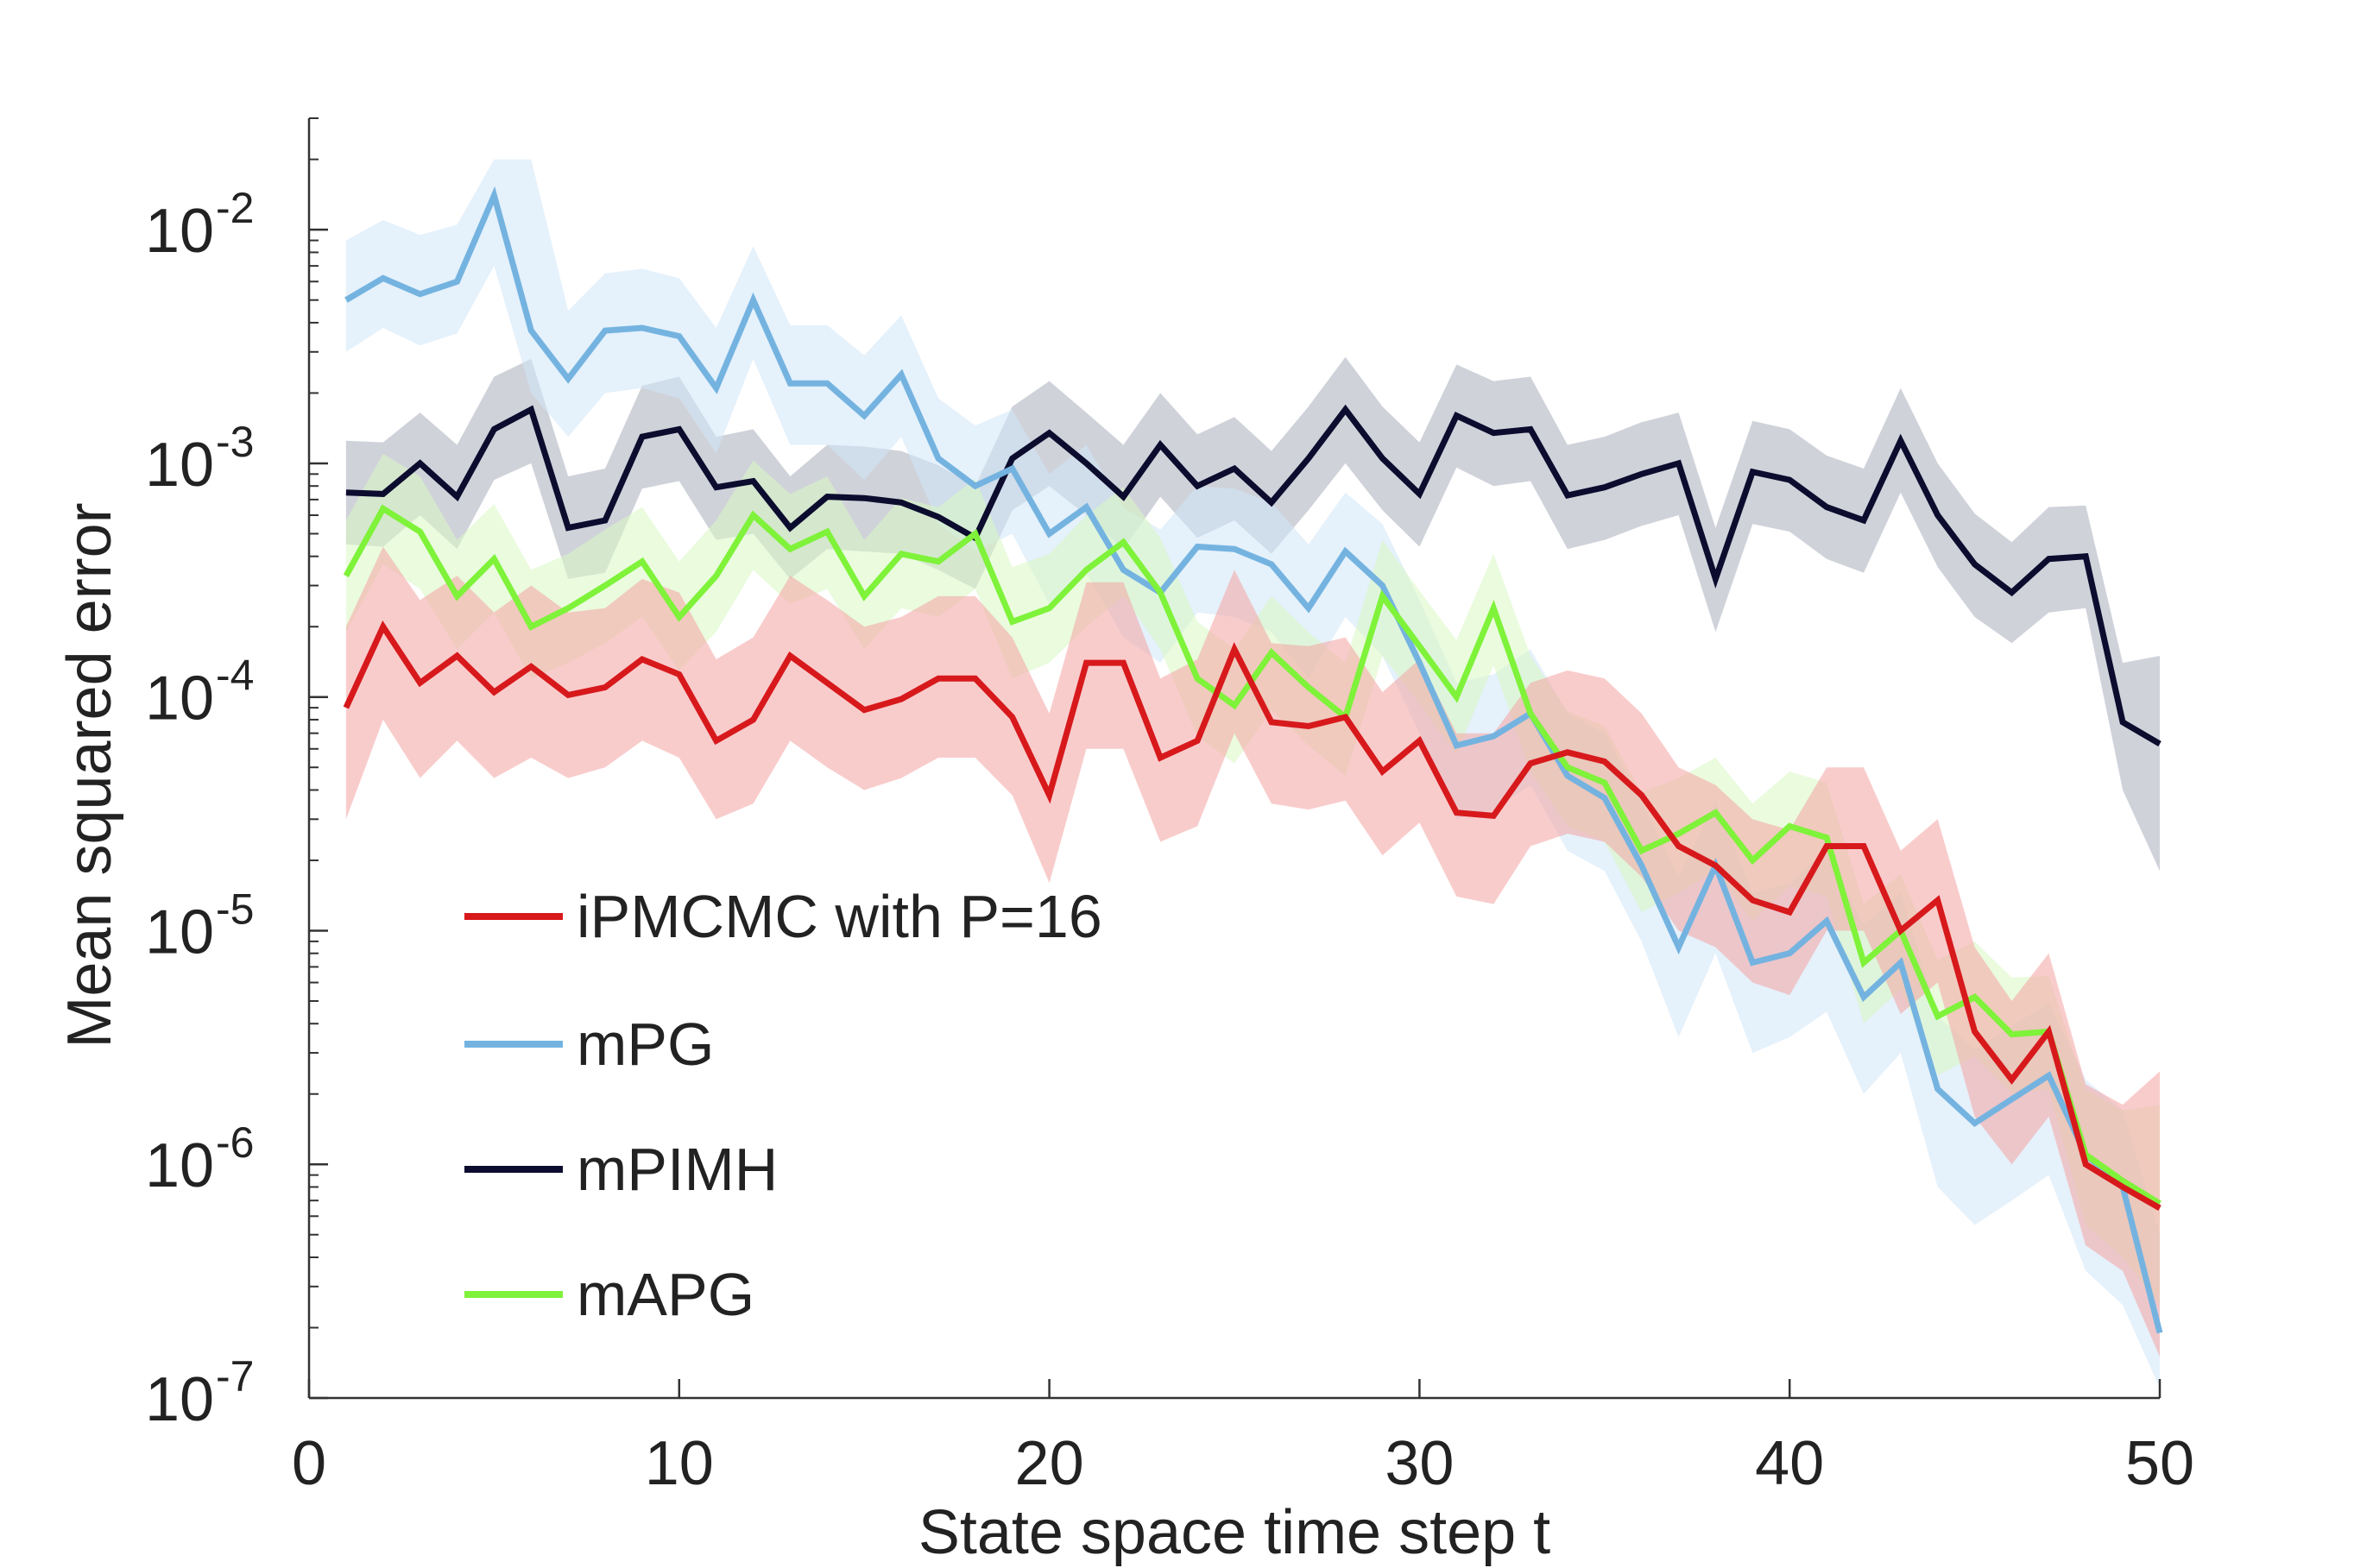  What do you see at coordinates (235, 909) in the screenshot?
I see `y-tick-exponent: -5` at bounding box center [235, 909].